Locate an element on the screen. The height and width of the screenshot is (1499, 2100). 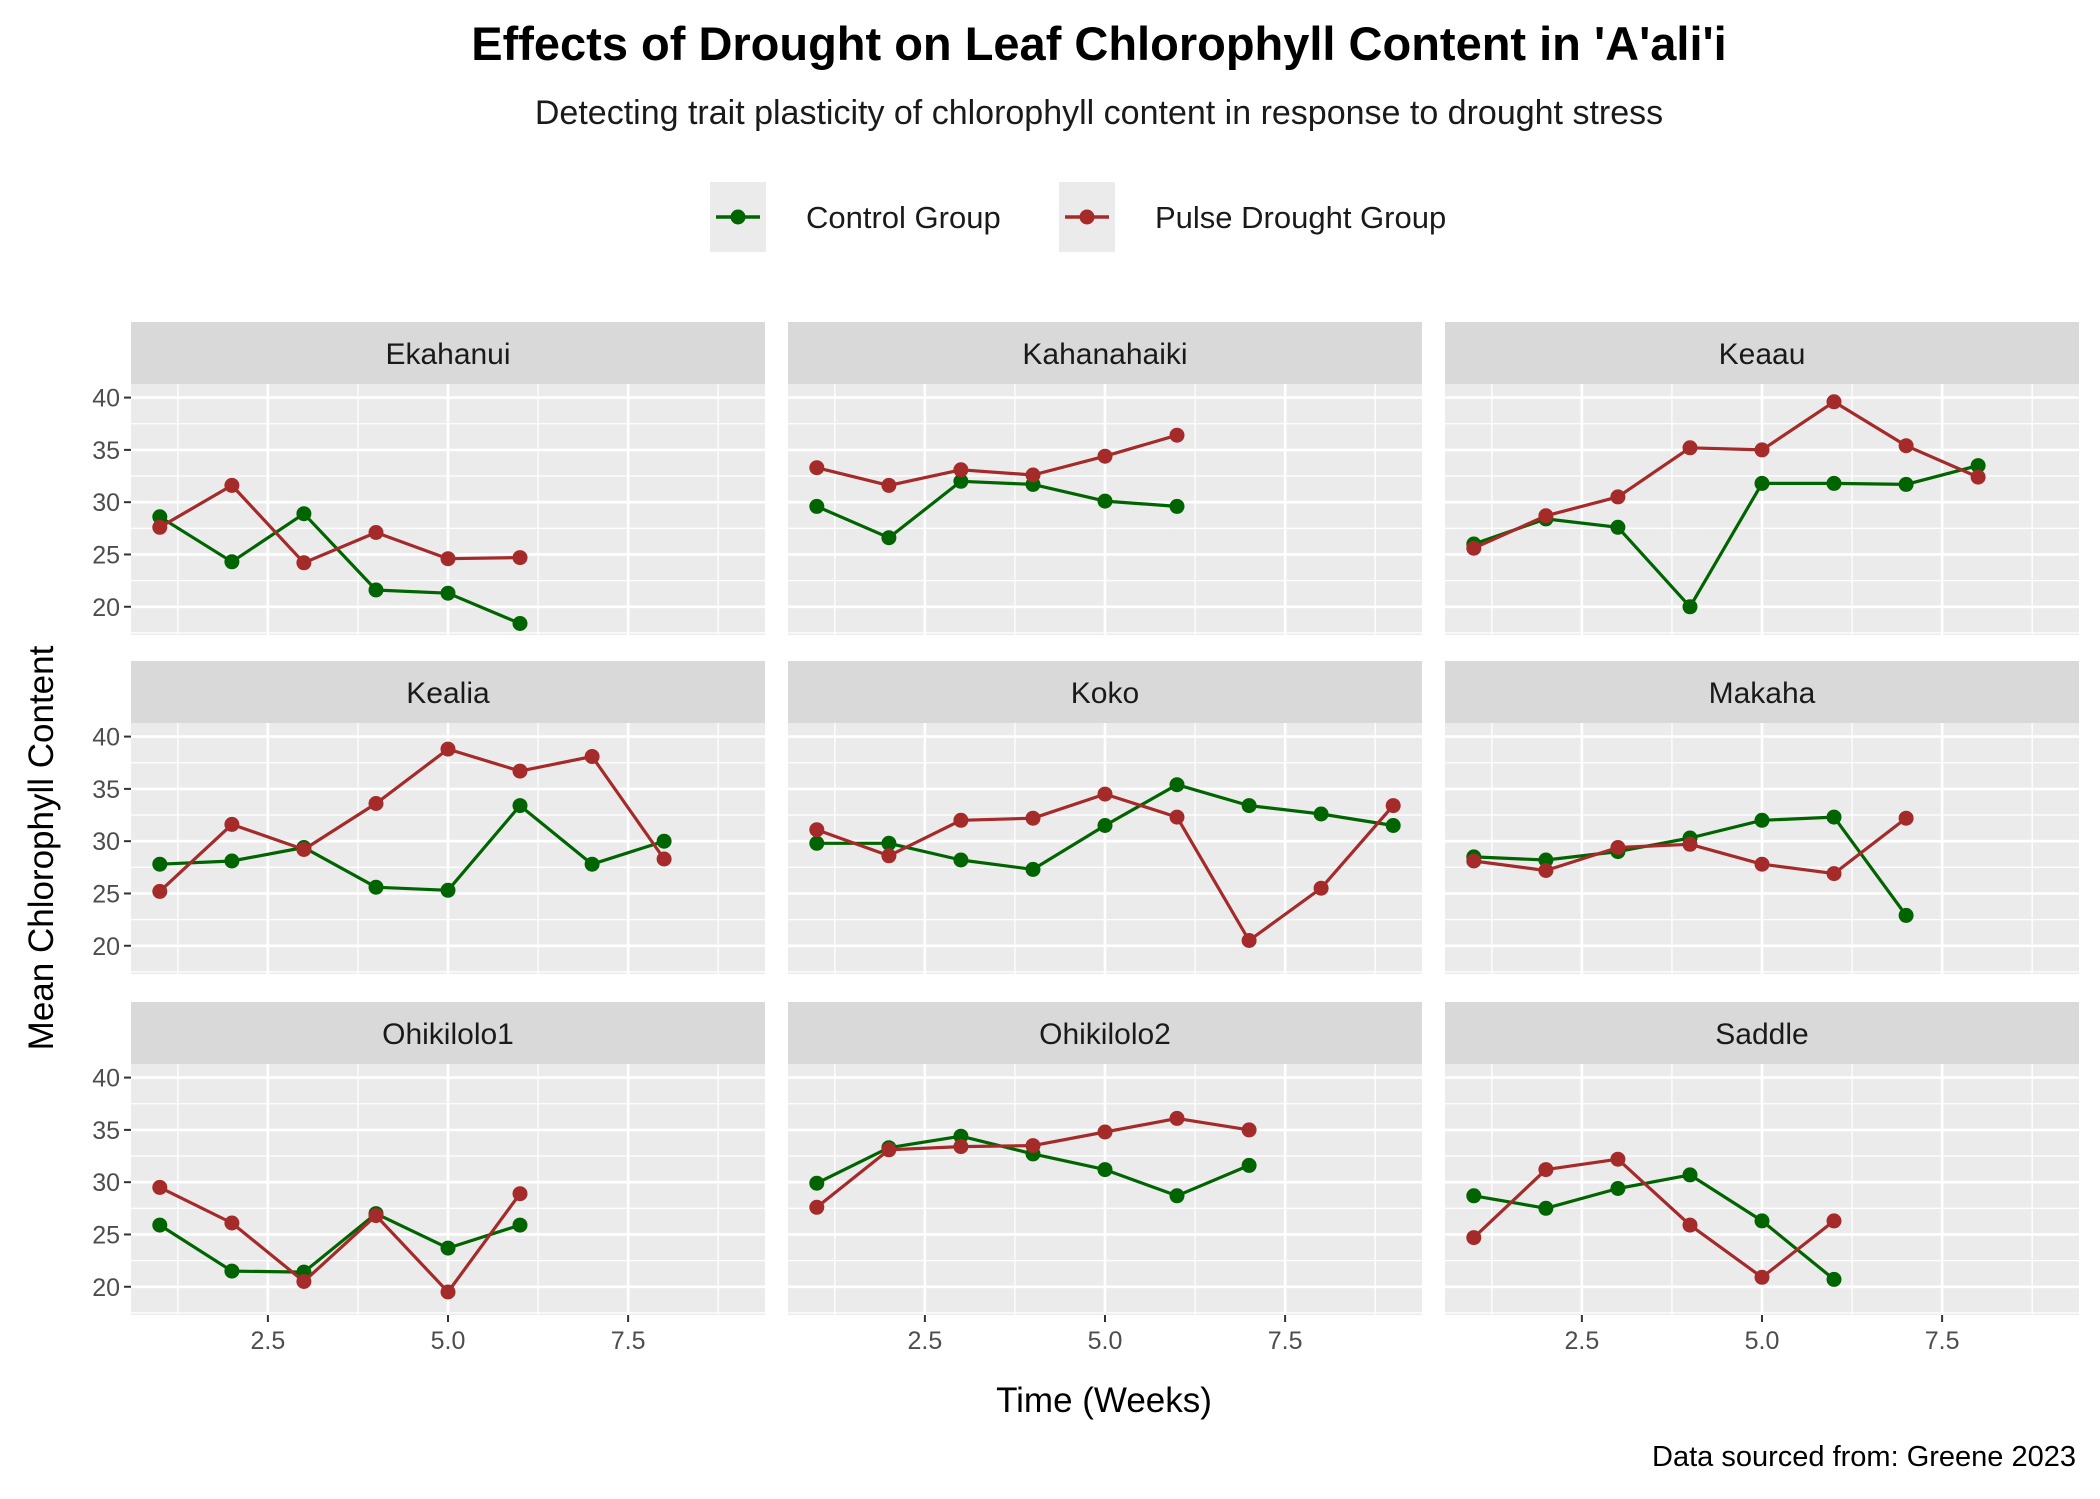
strip-ekahanui is located at coordinates (448, 353).